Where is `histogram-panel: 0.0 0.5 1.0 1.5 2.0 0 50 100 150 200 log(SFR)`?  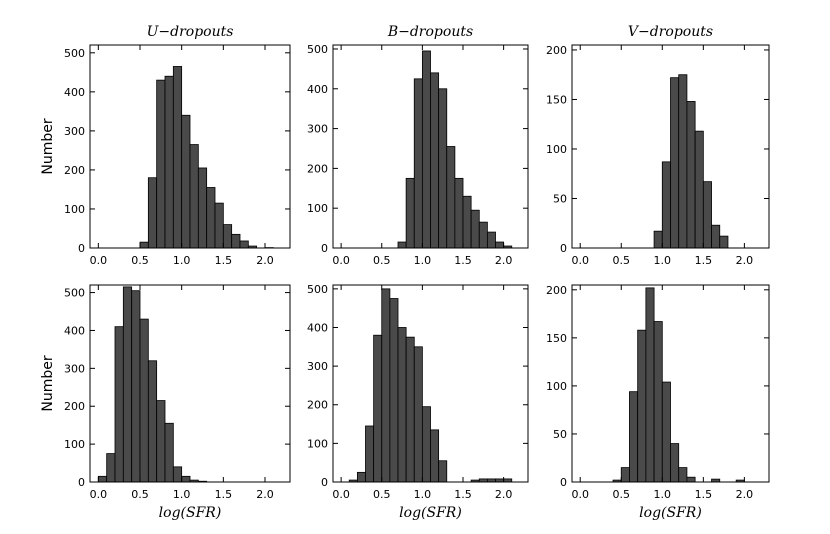 histogram-panel: 0.0 0.5 1.0 1.5 2.0 0 50 100 150 200 log(SFR) is located at coordinates (658, 402).